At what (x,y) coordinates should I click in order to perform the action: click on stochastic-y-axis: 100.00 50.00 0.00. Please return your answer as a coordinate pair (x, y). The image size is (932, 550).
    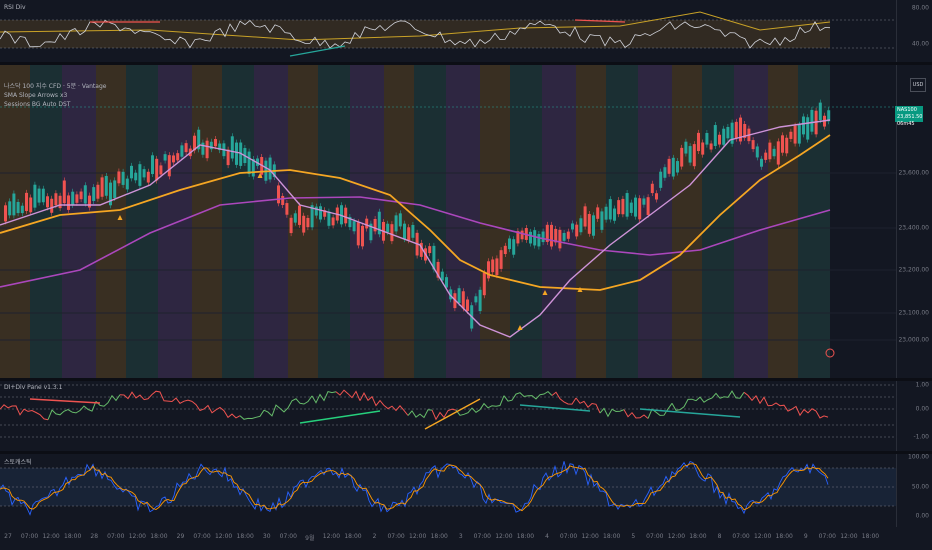
    Looking at the image, I should click on (914, 490).